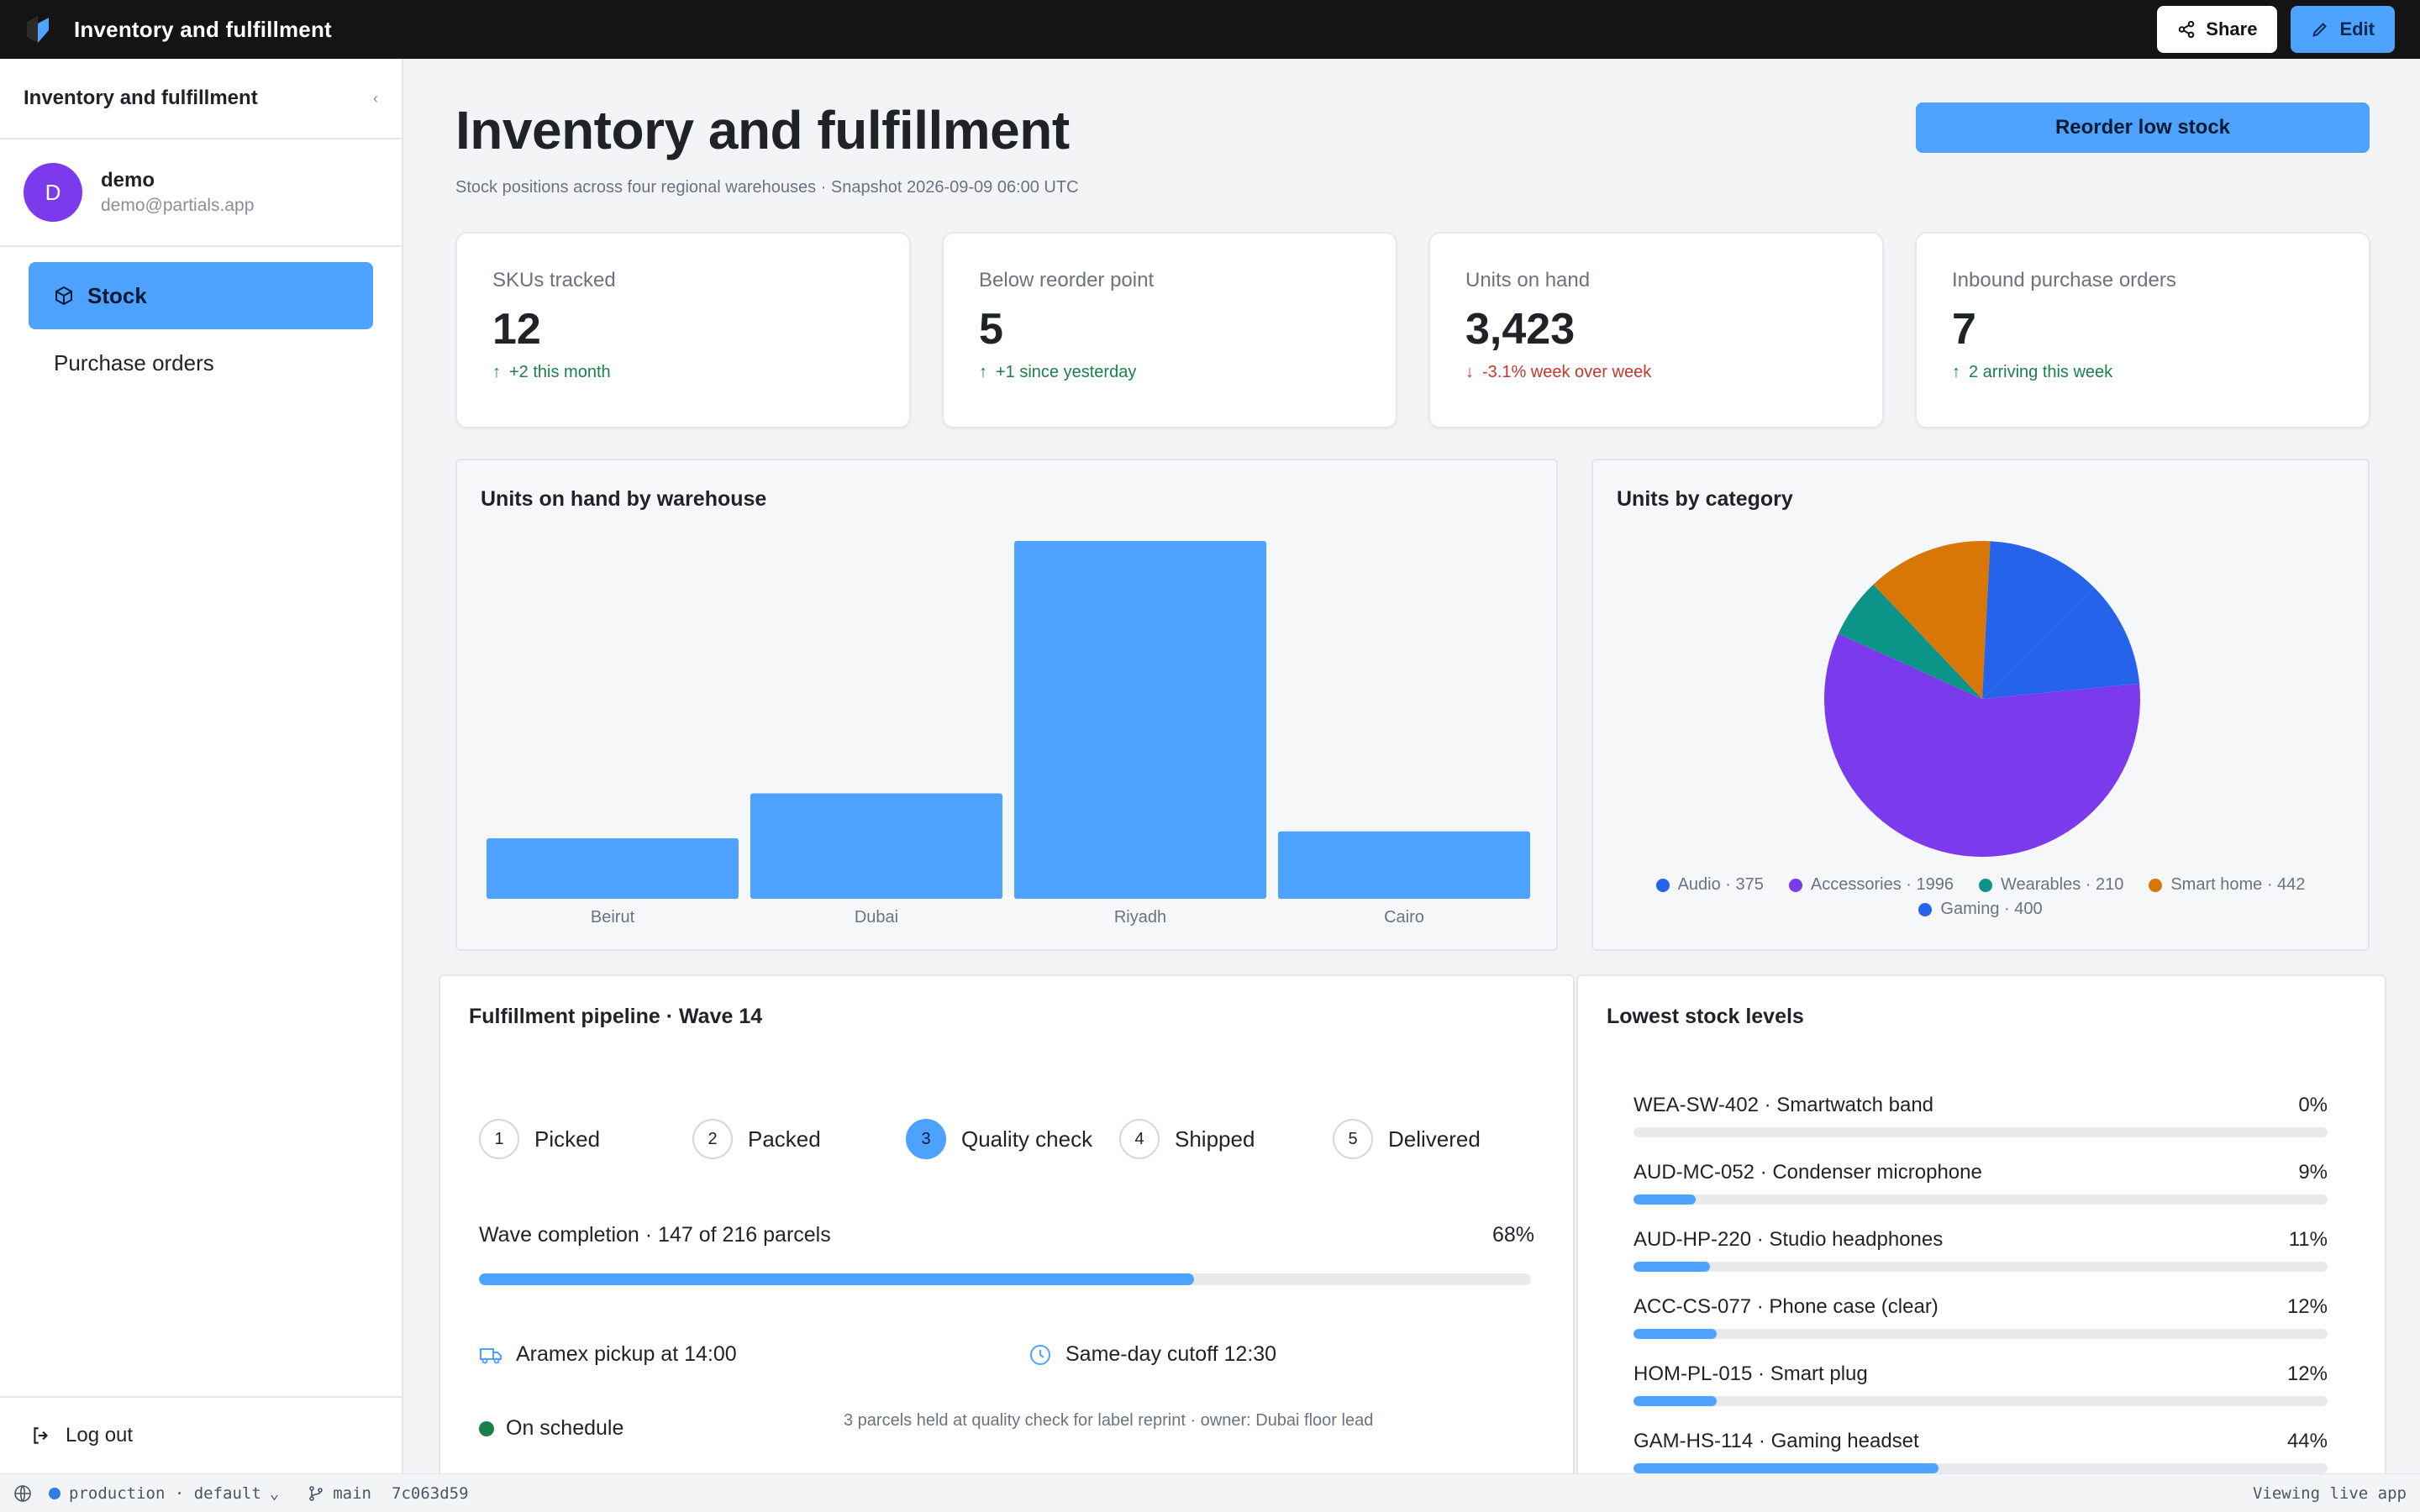 This screenshot has width=2420, height=1512. Describe the element at coordinates (627, 1354) in the screenshot. I see `pickup-text: Aramex pickup at 14:00` at that location.